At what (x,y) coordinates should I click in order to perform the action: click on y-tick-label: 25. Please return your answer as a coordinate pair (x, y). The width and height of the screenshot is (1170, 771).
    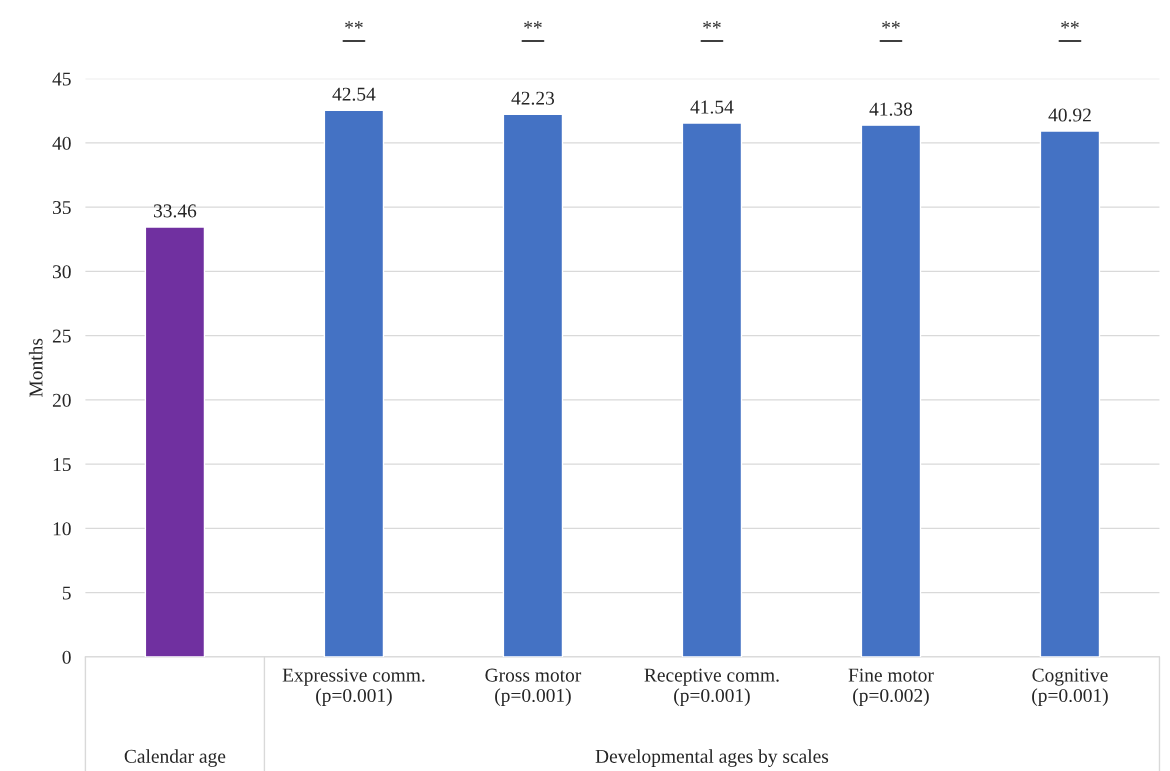
    Looking at the image, I should click on (61, 336).